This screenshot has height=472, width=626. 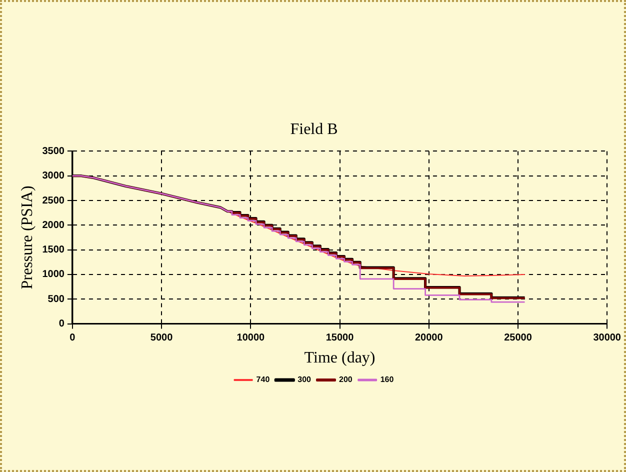 I want to click on legend-label: 160, so click(x=387, y=379).